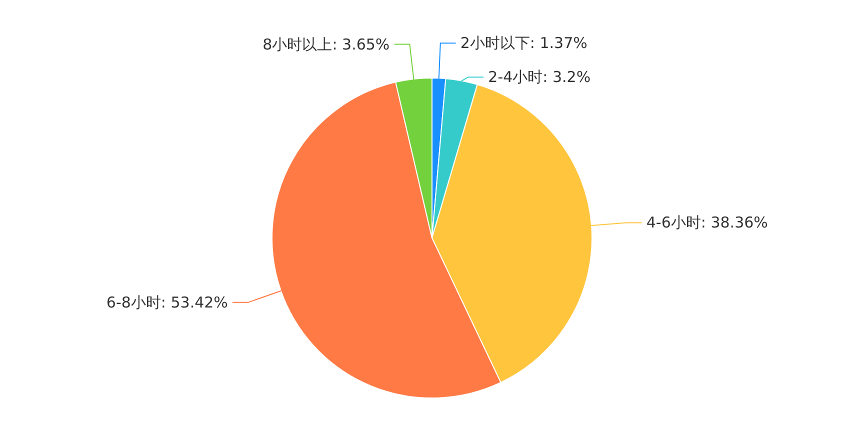 This screenshot has width=865, height=433. What do you see at coordinates (707, 223) in the screenshot?
I see `slice-label: 4-6小时: 38.36%` at bounding box center [707, 223].